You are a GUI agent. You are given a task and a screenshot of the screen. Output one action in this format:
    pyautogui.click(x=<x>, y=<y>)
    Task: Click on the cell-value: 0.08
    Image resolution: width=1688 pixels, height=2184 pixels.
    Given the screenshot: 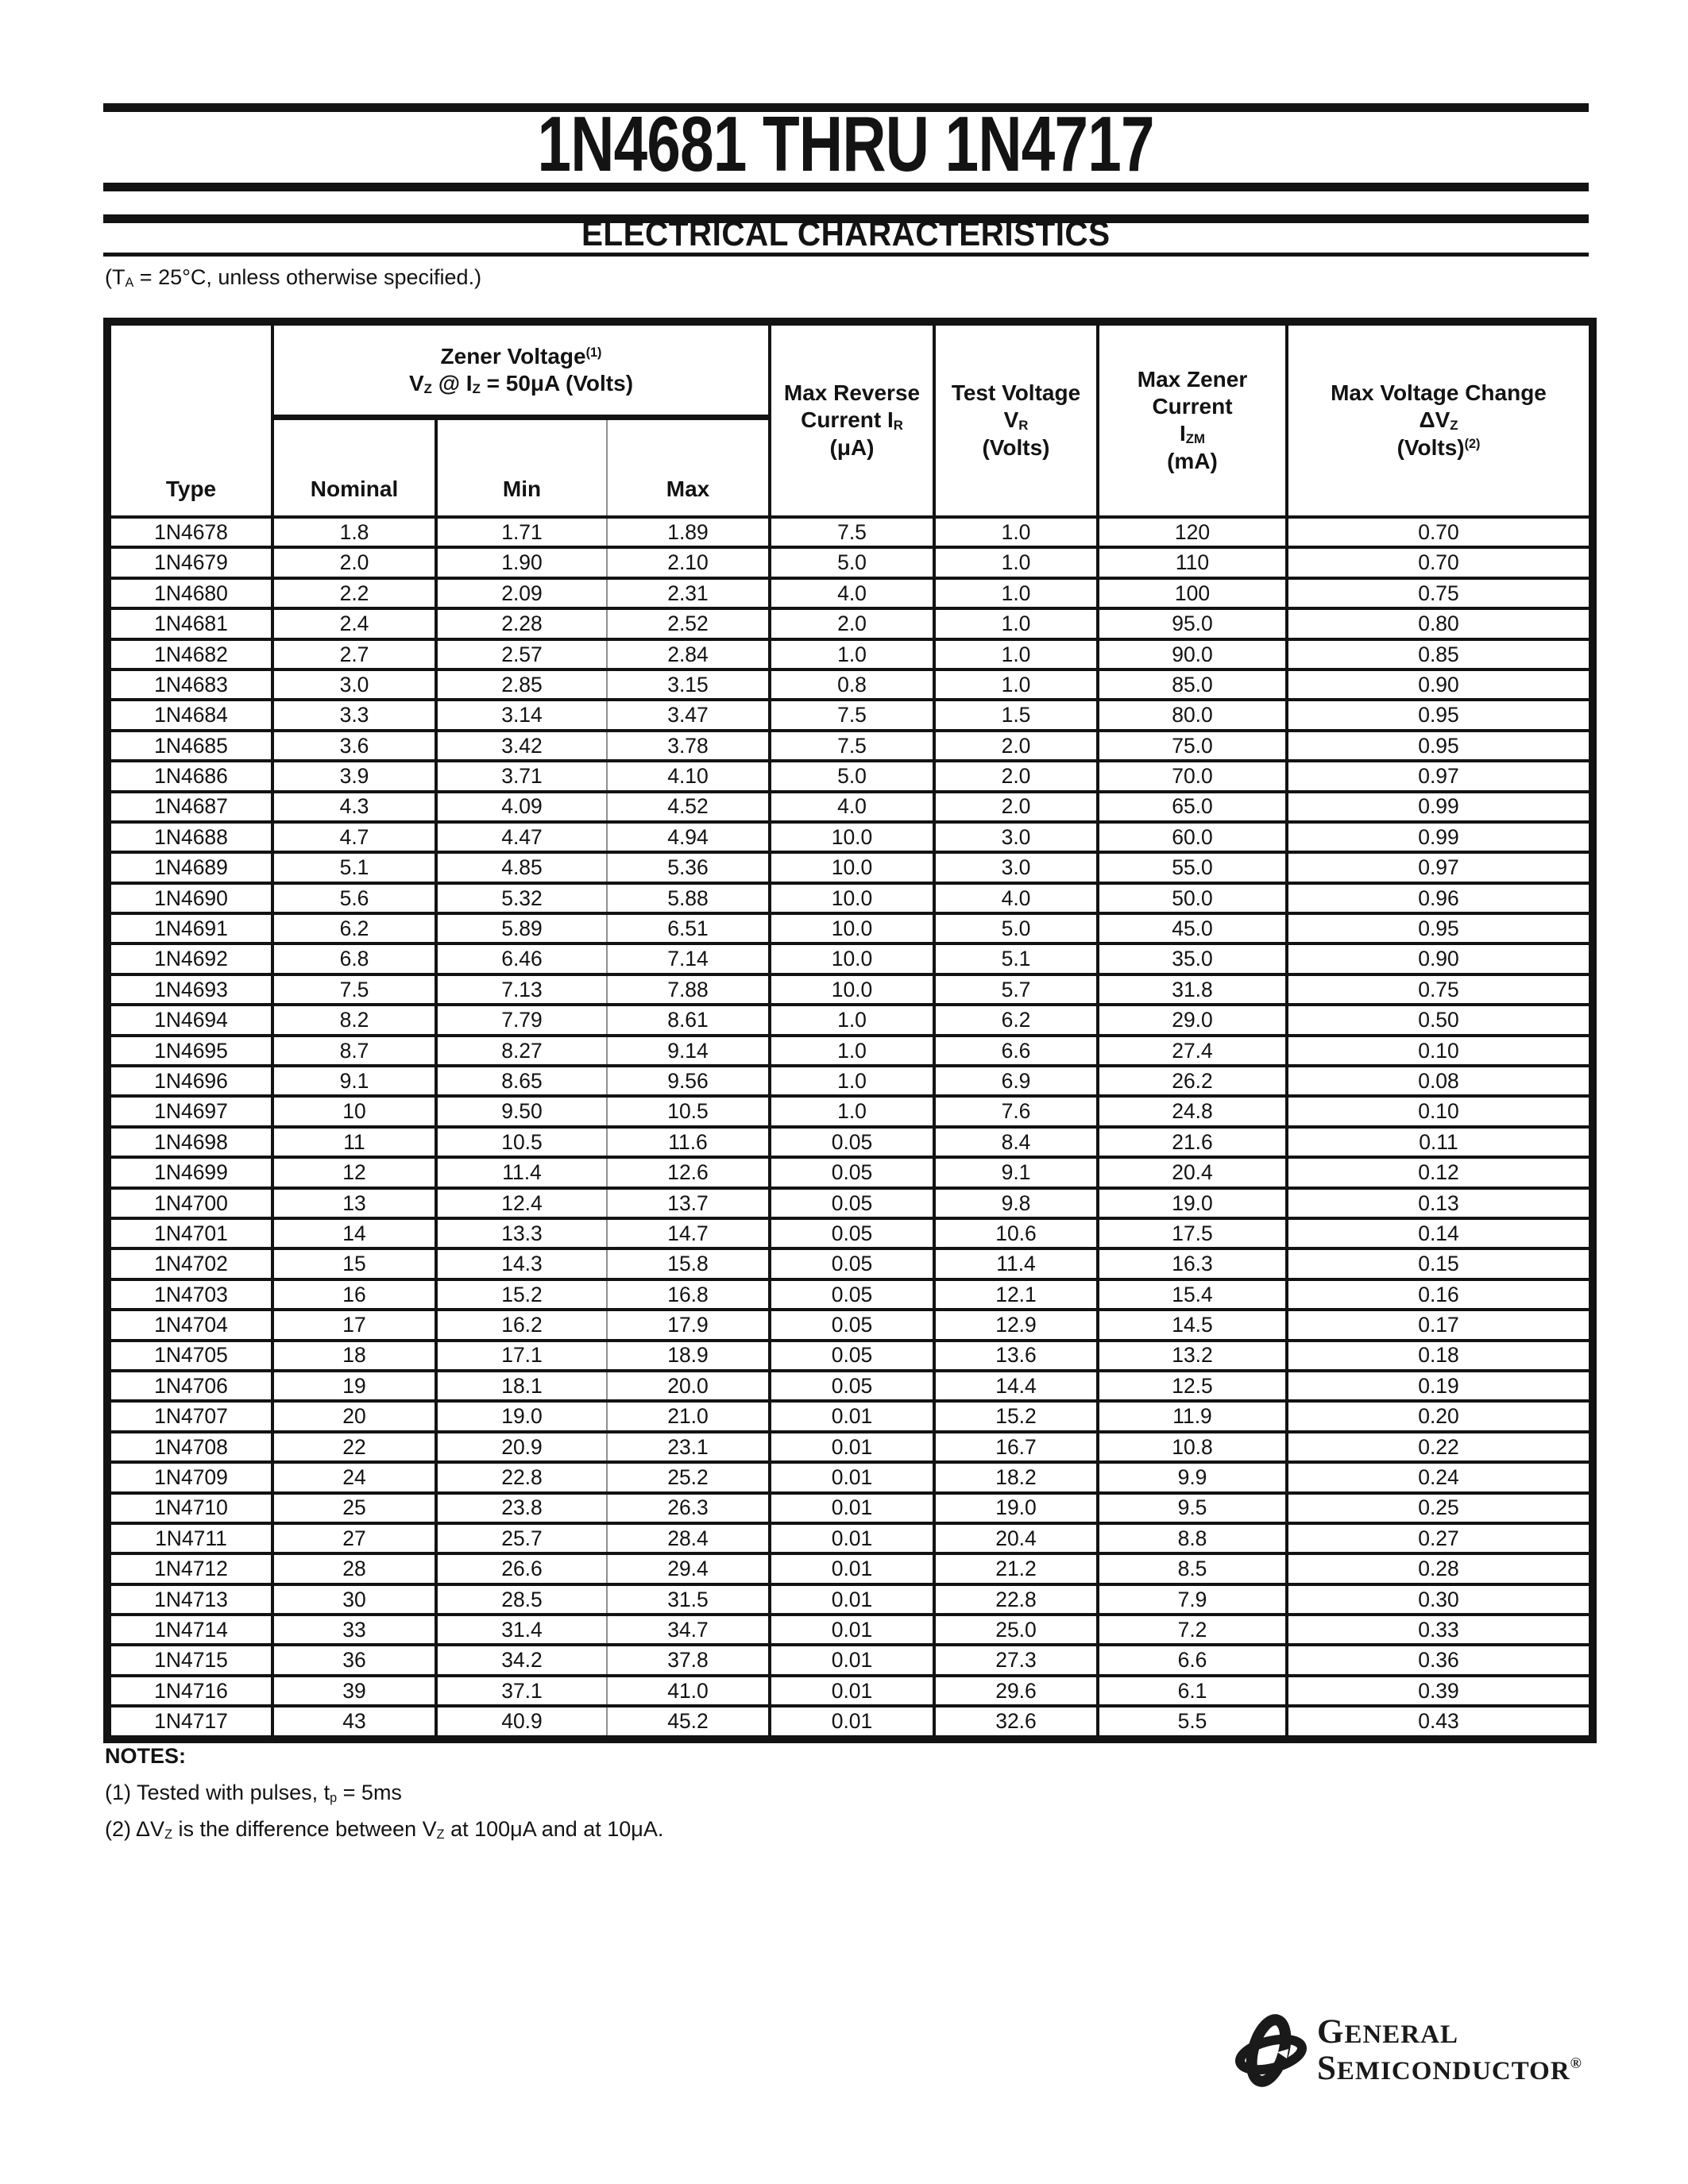 What is the action you would take?
    pyautogui.click(x=1440, y=1081)
    